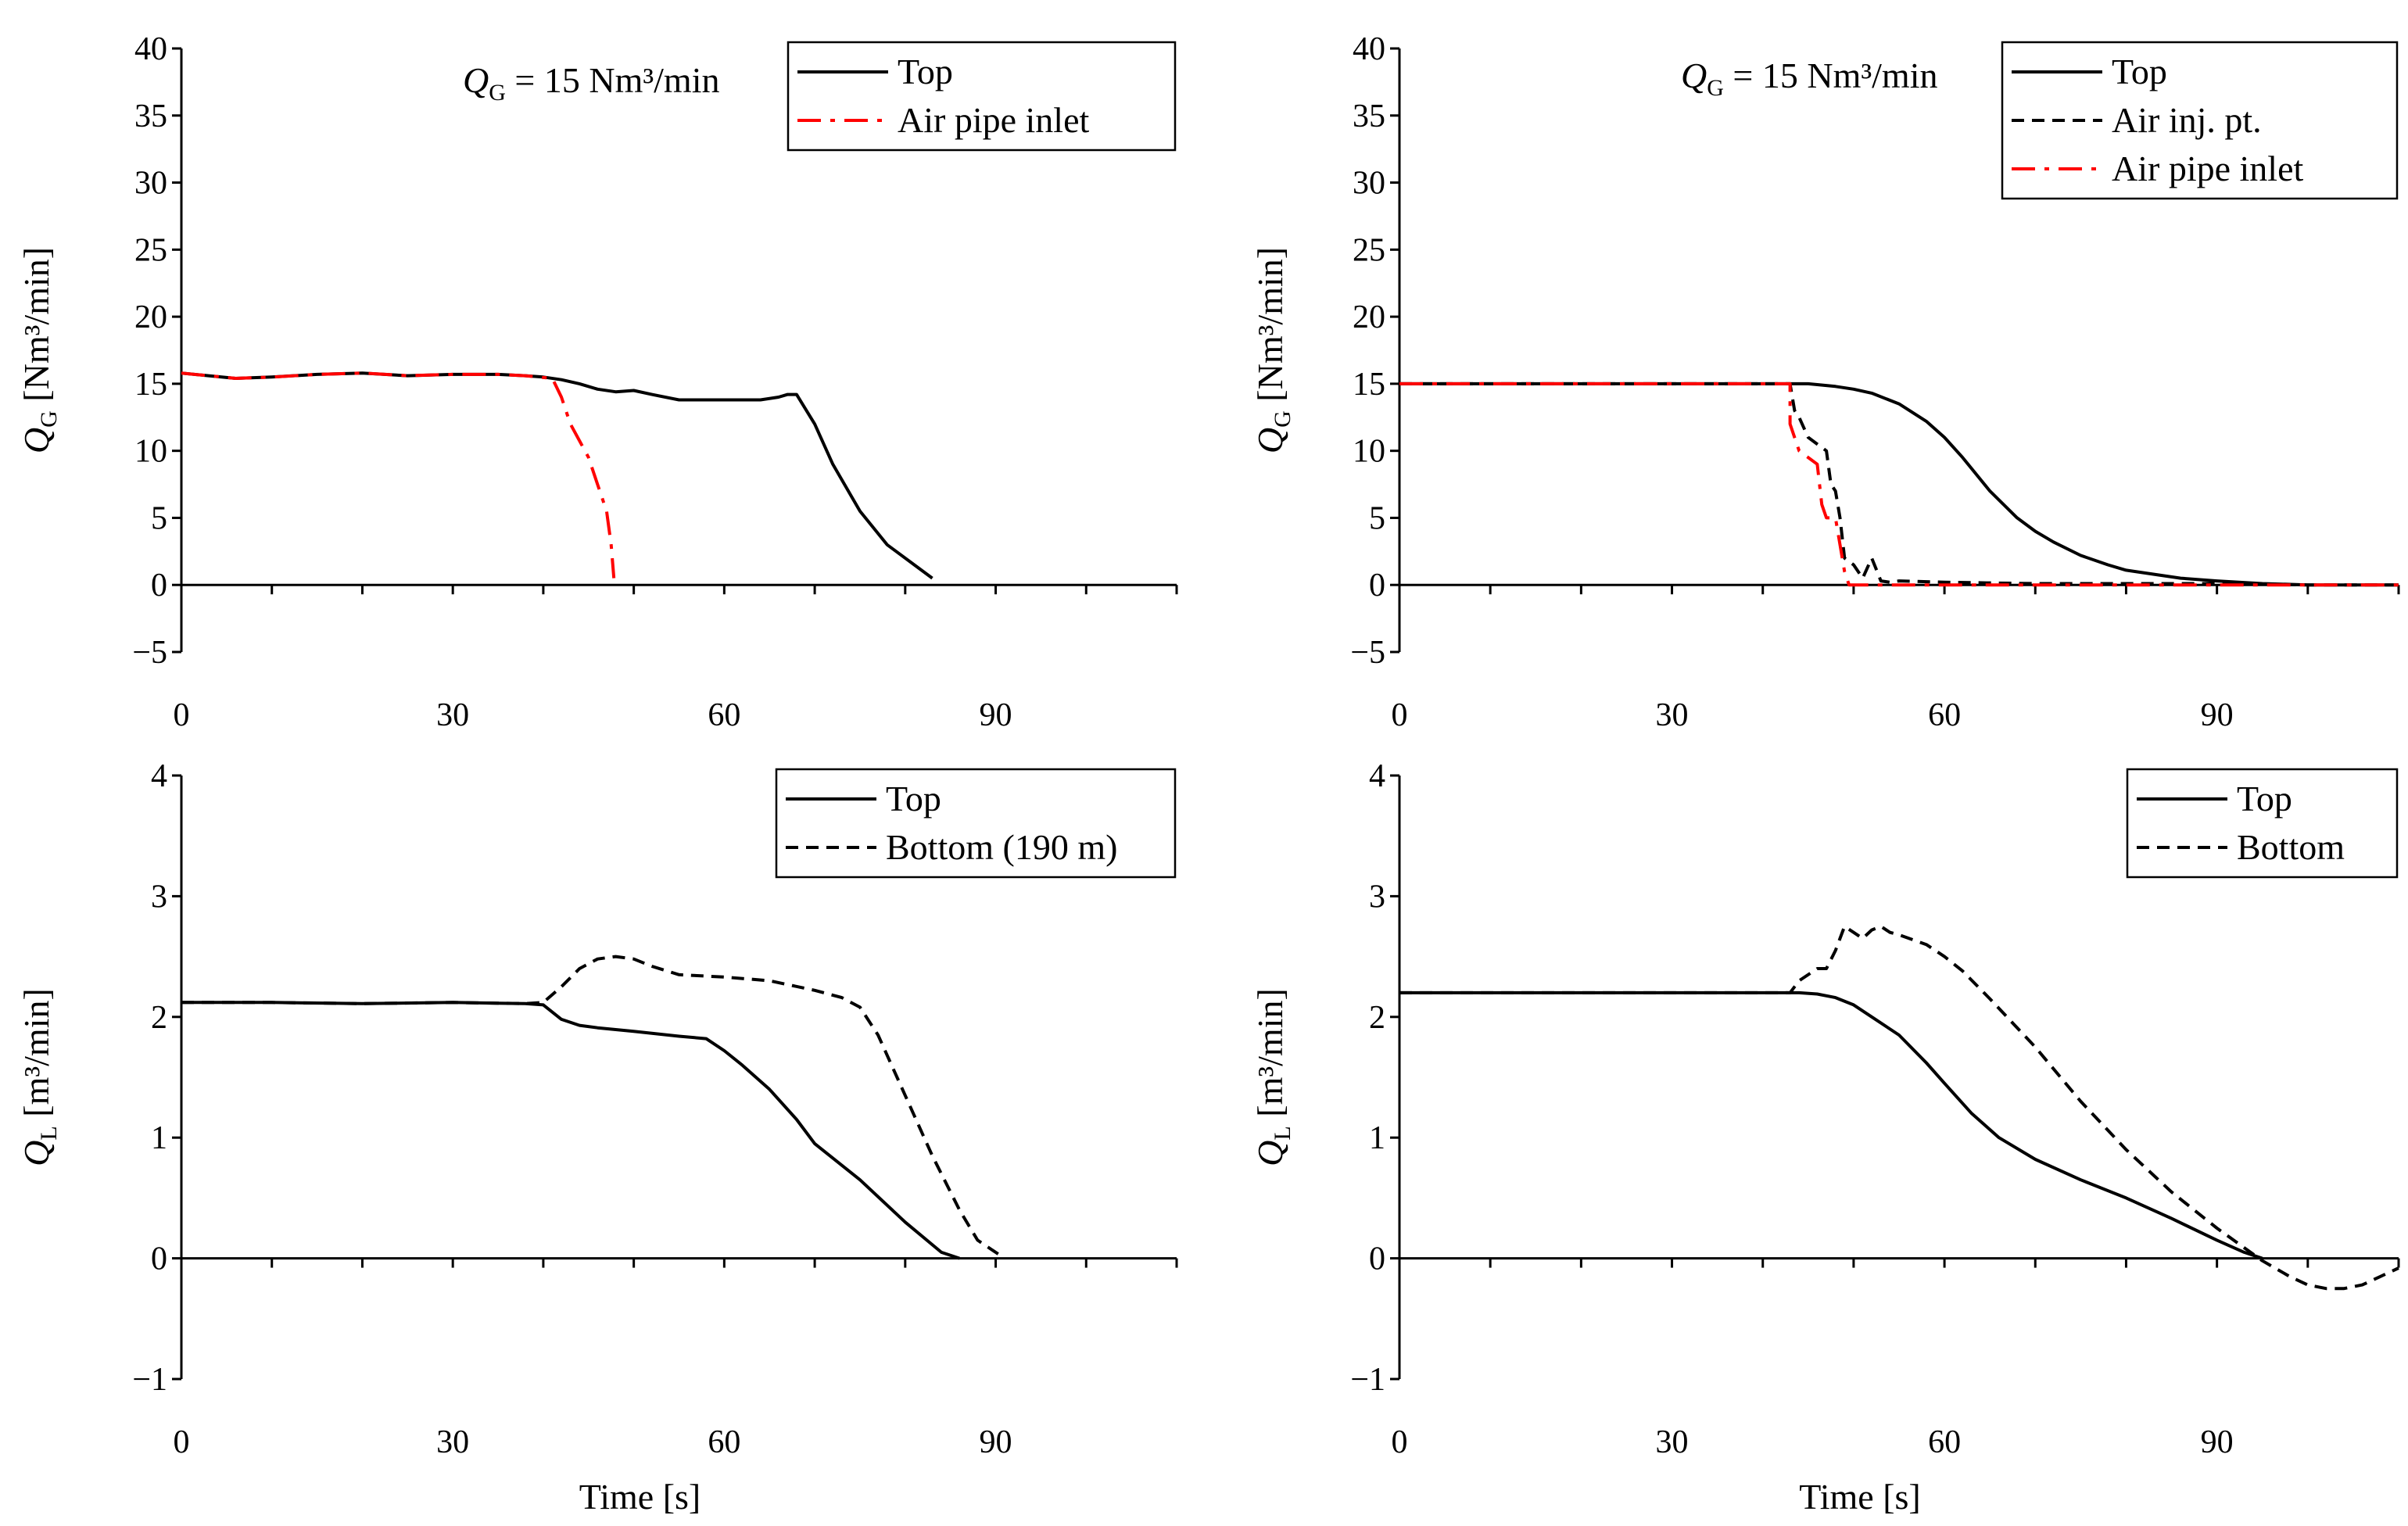  I want to click on legend: Top Bottom (190 m), so click(976, 824).